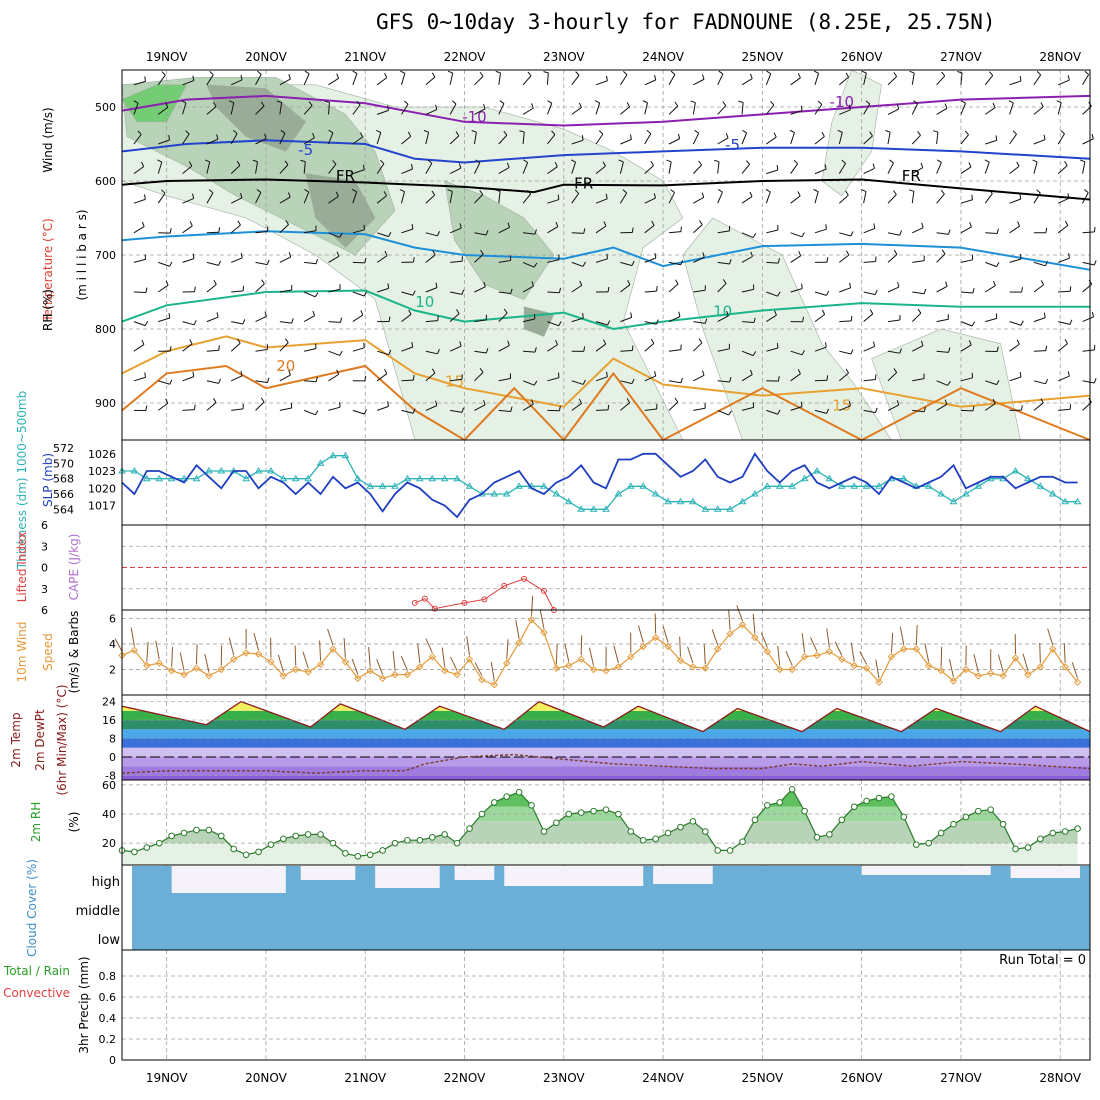 This screenshot has height=1100, width=1100. Describe the element at coordinates (600, 827) in the screenshot. I see `rh-bands` at that location.